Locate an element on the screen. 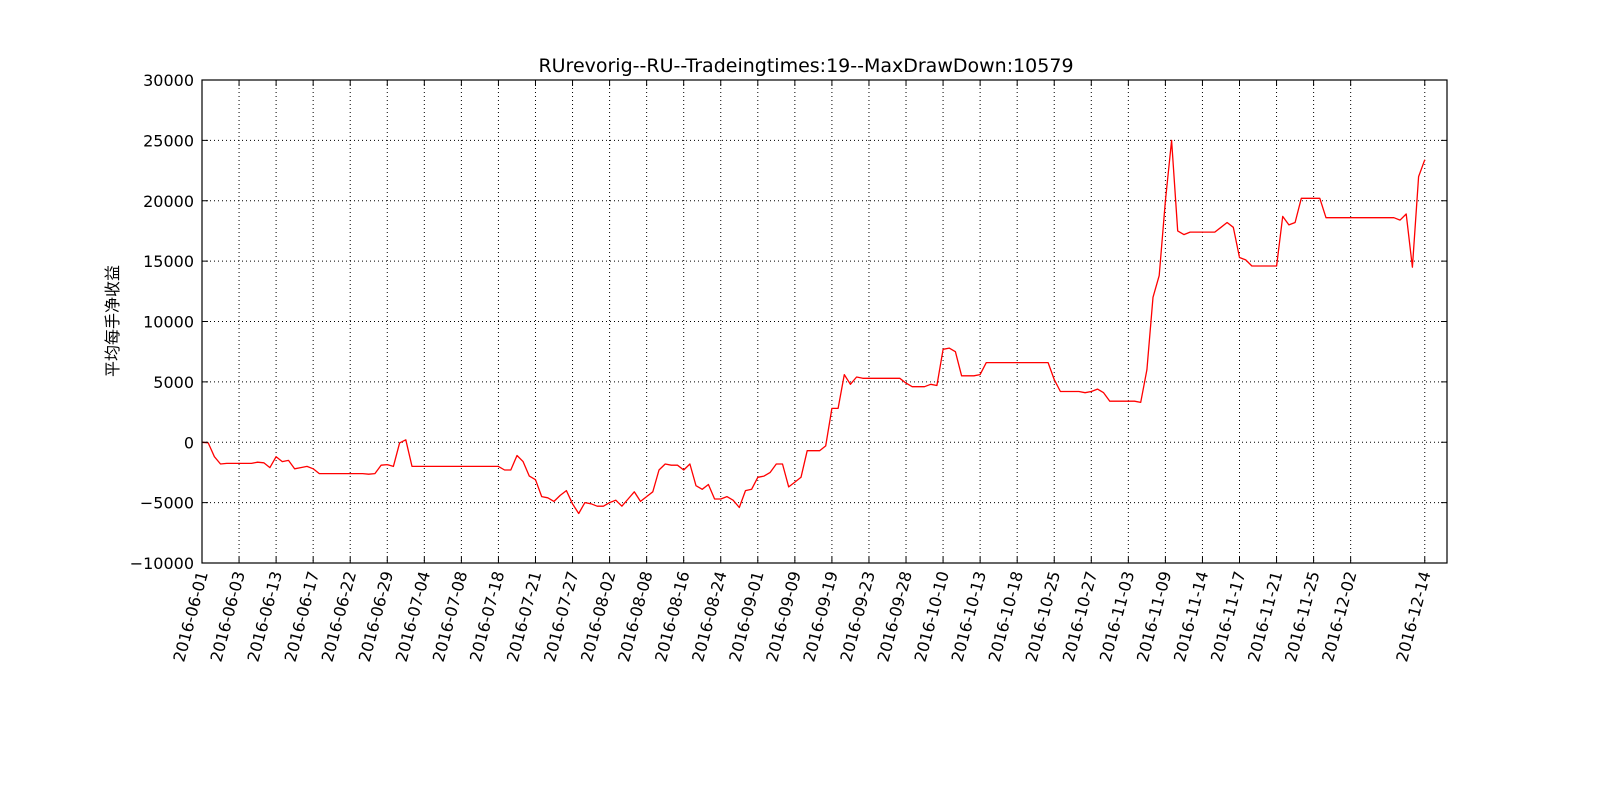 The width and height of the screenshot is (1600, 800). x-tick-label: 2016-10-13 is located at coordinates (969, 616).